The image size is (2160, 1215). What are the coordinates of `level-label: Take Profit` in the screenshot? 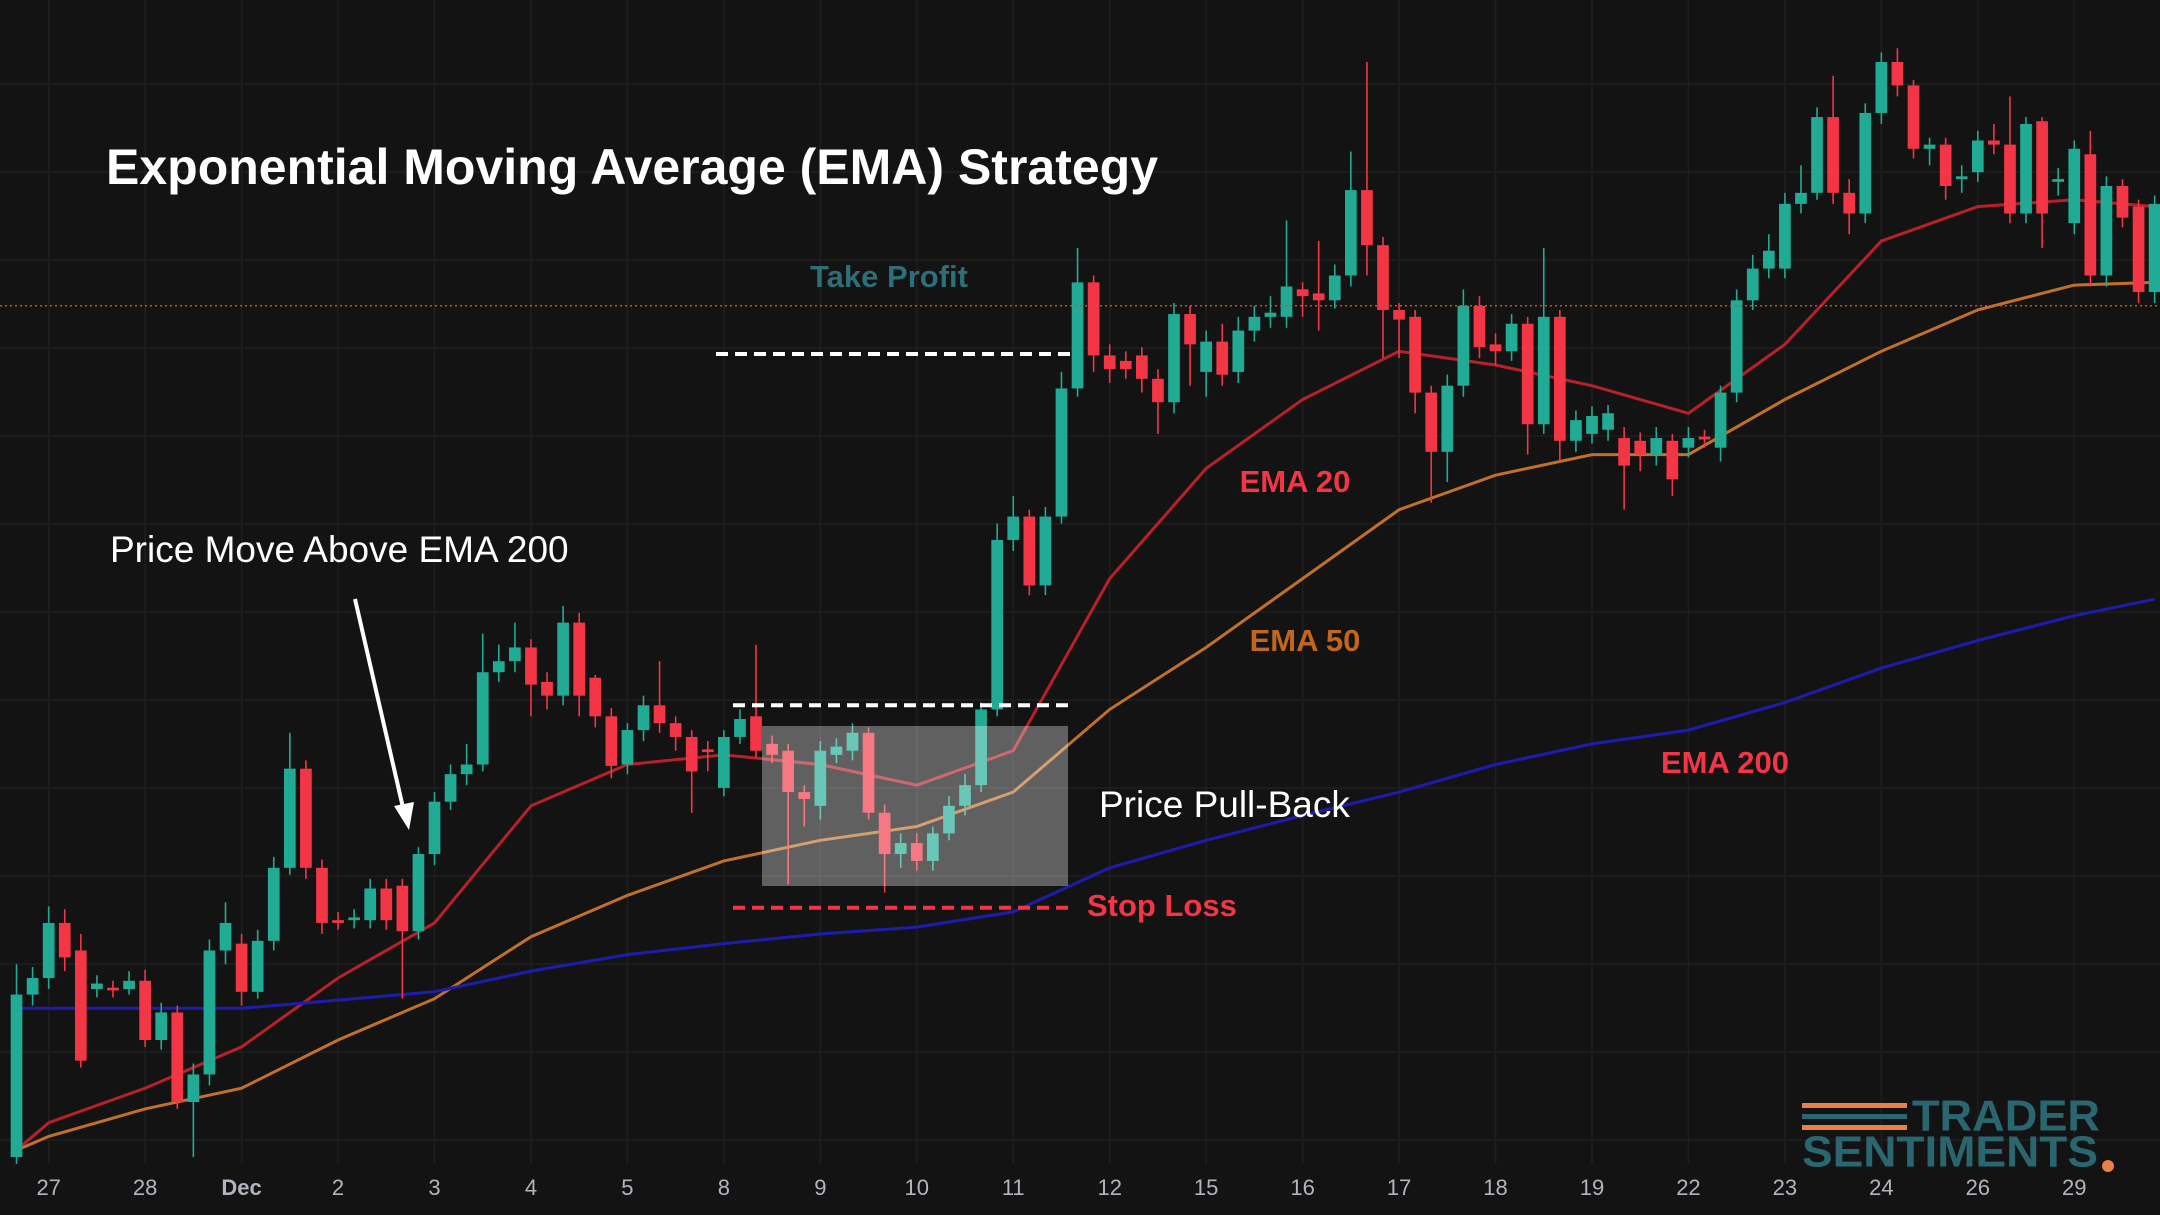 It's located at (889, 276).